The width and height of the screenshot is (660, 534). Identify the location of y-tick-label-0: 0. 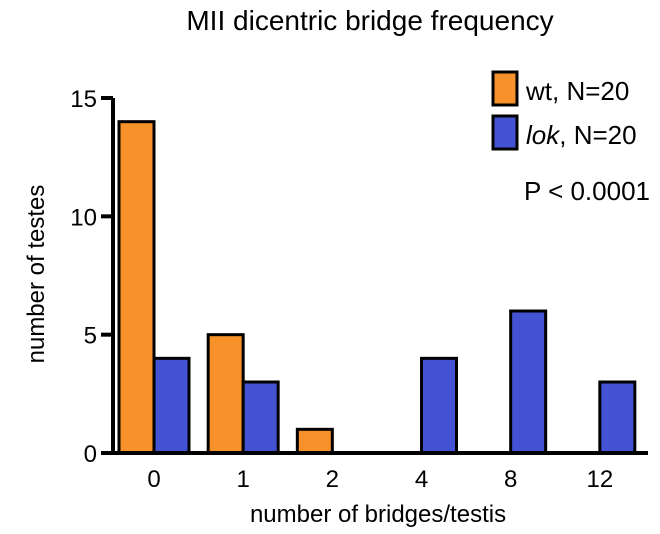
(90, 454).